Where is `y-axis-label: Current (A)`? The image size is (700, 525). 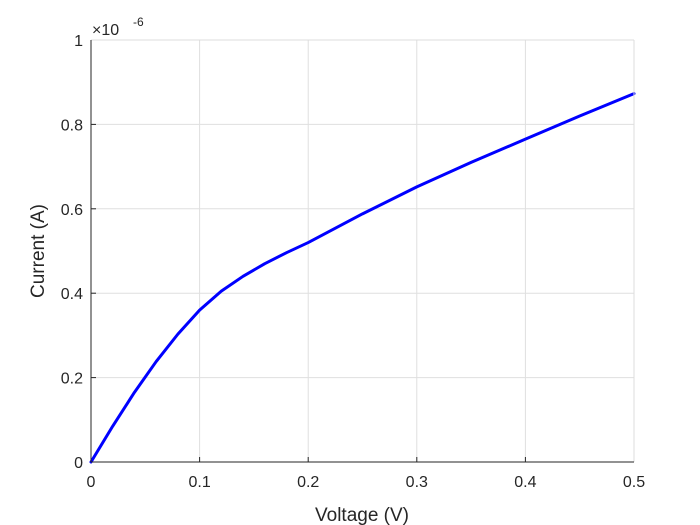
y-axis-label: Current (A) is located at coordinates (38, 251).